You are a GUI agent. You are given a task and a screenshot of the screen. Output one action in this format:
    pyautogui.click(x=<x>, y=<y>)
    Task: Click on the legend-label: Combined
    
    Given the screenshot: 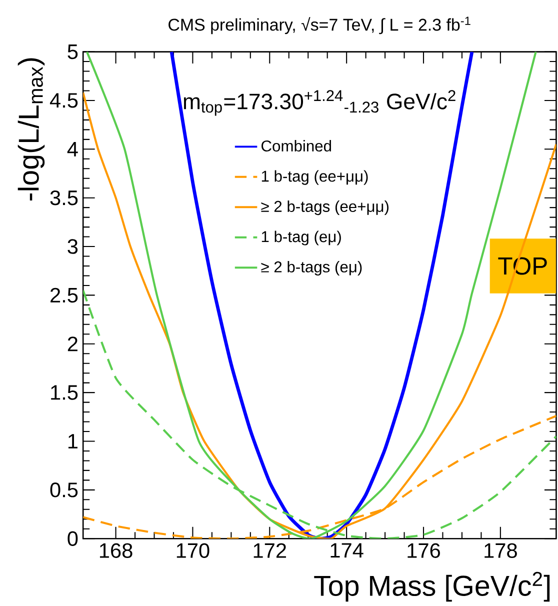 What is the action you would take?
    pyautogui.click(x=296, y=146)
    